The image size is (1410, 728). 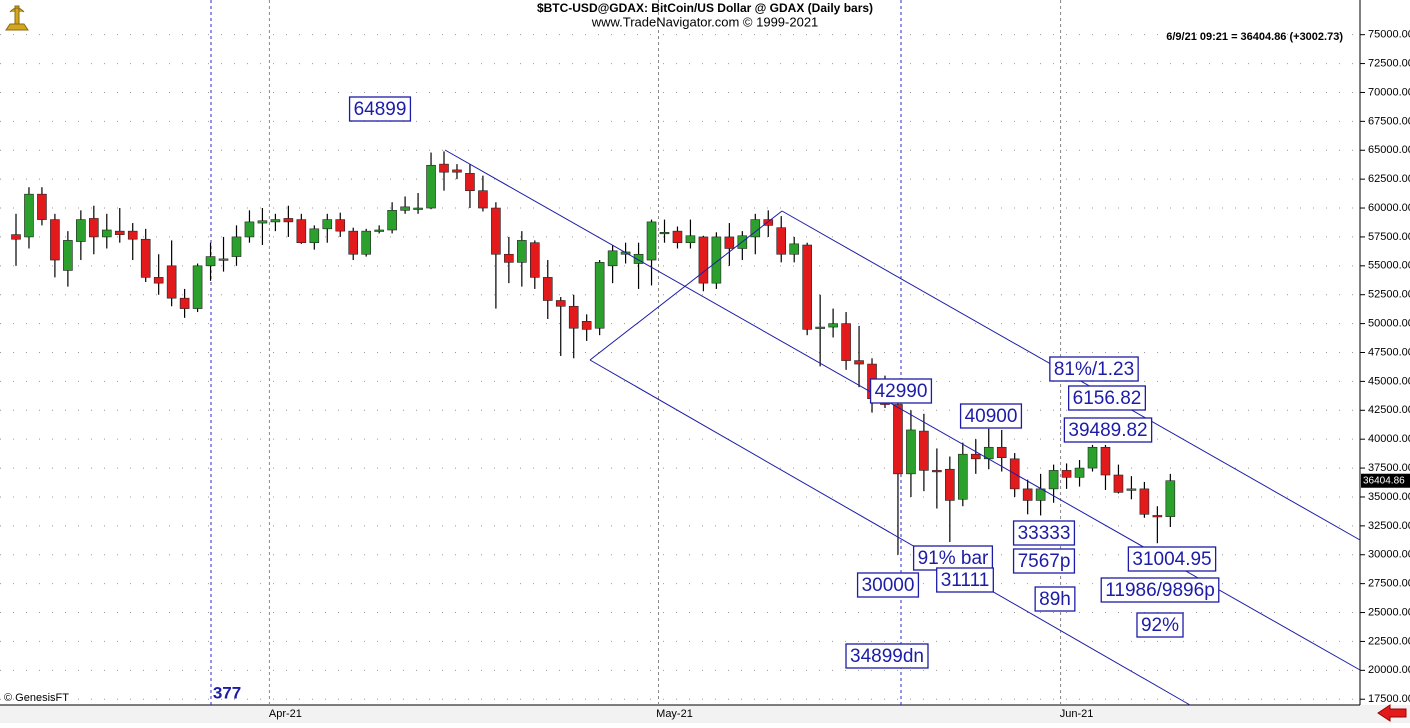 What do you see at coordinates (1389, 237) in the screenshot?
I see `y-tick-label: 57500.00` at bounding box center [1389, 237].